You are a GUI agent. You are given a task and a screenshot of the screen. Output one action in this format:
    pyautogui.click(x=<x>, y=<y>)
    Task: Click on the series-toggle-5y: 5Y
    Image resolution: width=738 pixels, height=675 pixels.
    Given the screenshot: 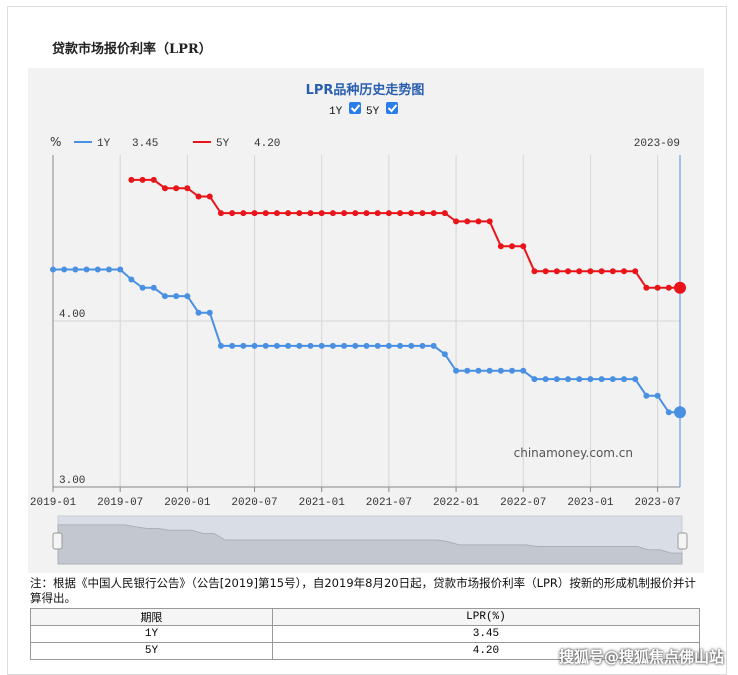 What is the action you would take?
    pyautogui.click(x=382, y=110)
    